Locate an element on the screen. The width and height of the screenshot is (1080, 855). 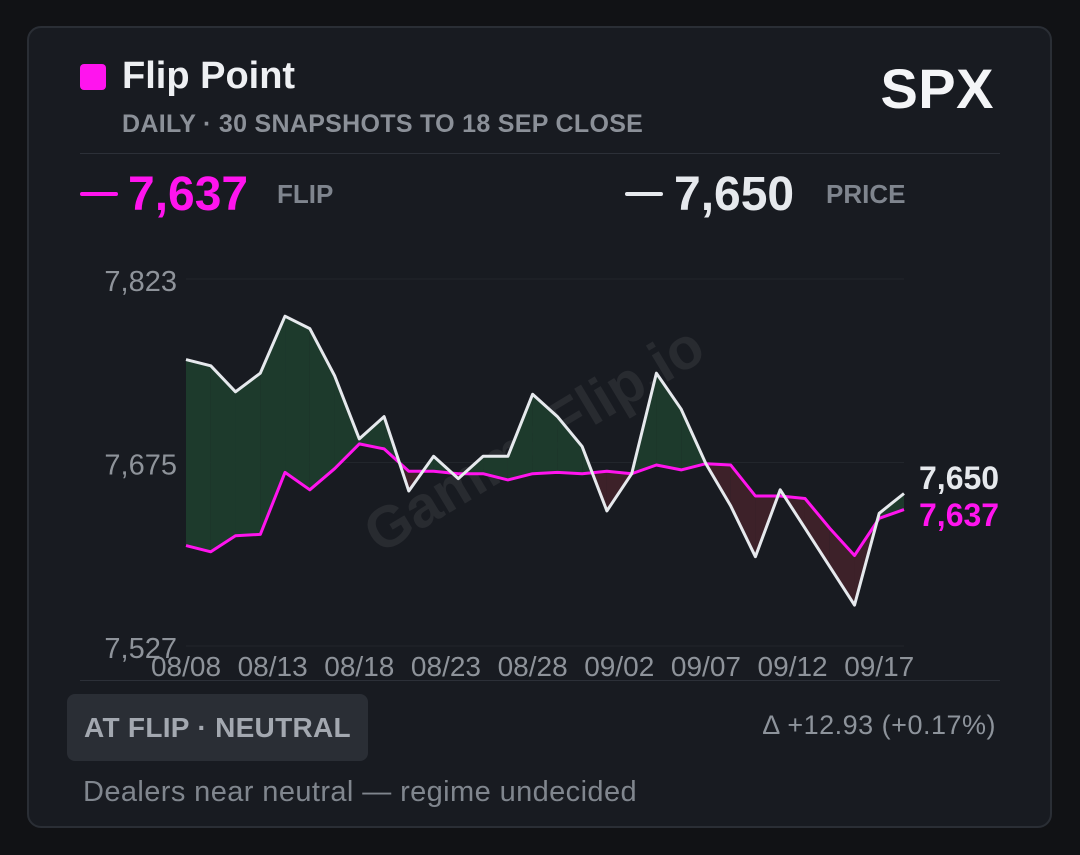
price-end-label: 7,650 is located at coordinates (959, 478).